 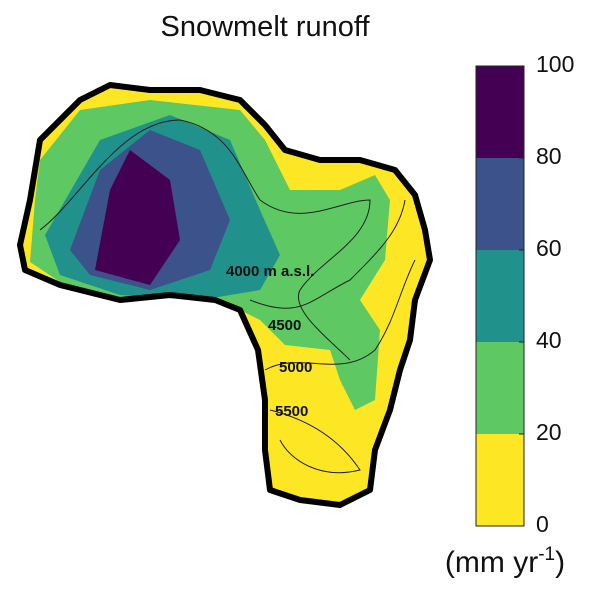 I want to click on colorbar-tick-label: 20, so click(x=549, y=432).